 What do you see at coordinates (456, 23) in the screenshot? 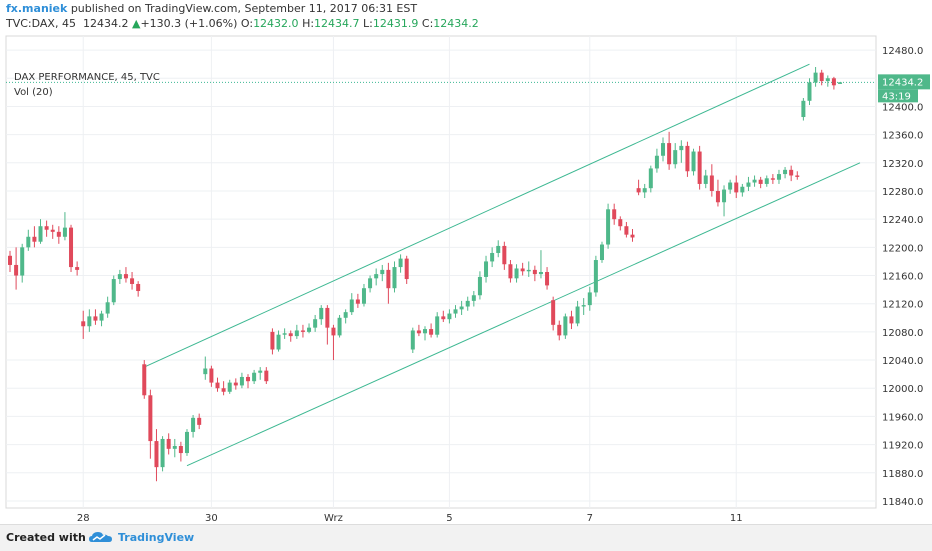
I see `close-value: 12434.2` at bounding box center [456, 23].